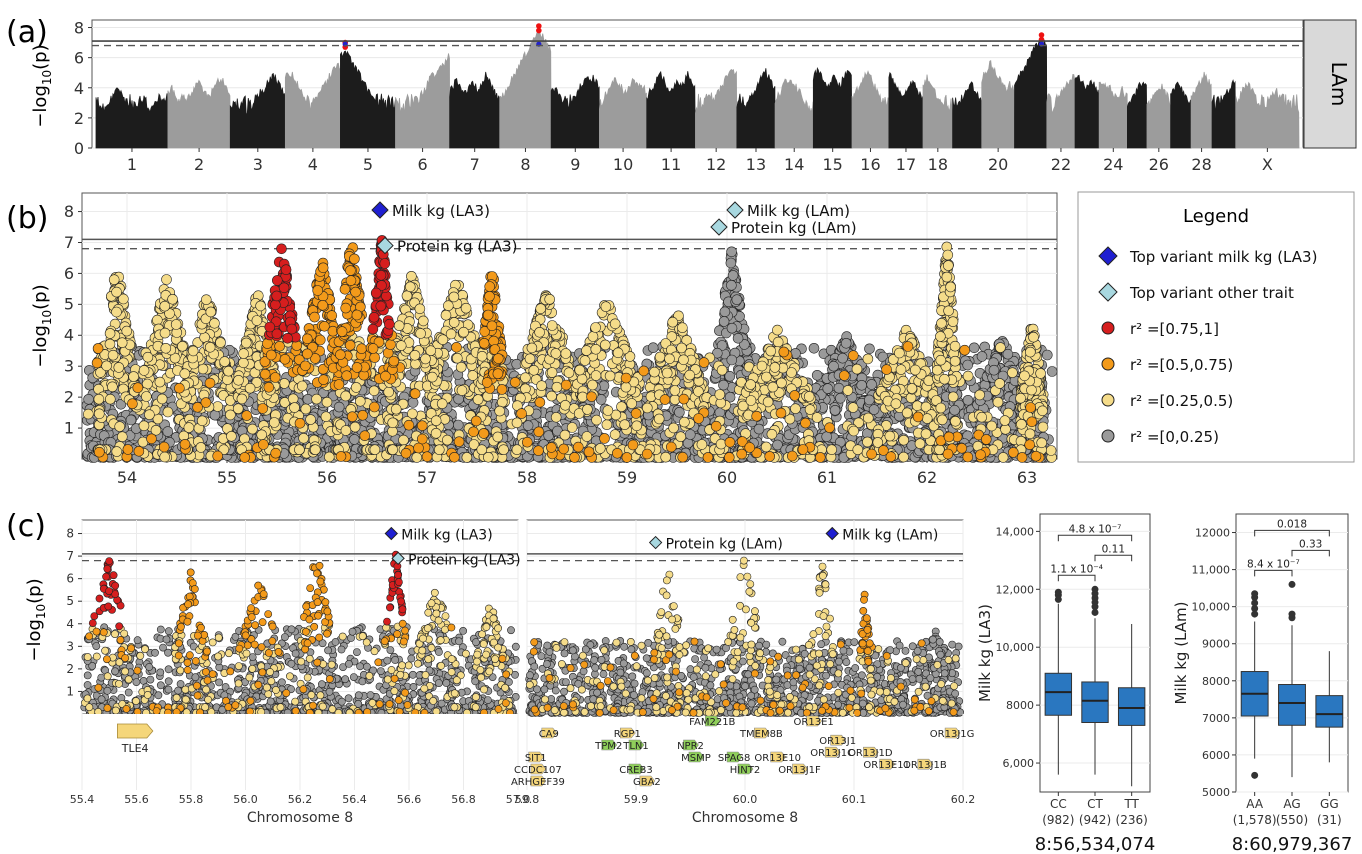  I want to click on x-tick-label: 28, so click(1201, 164).